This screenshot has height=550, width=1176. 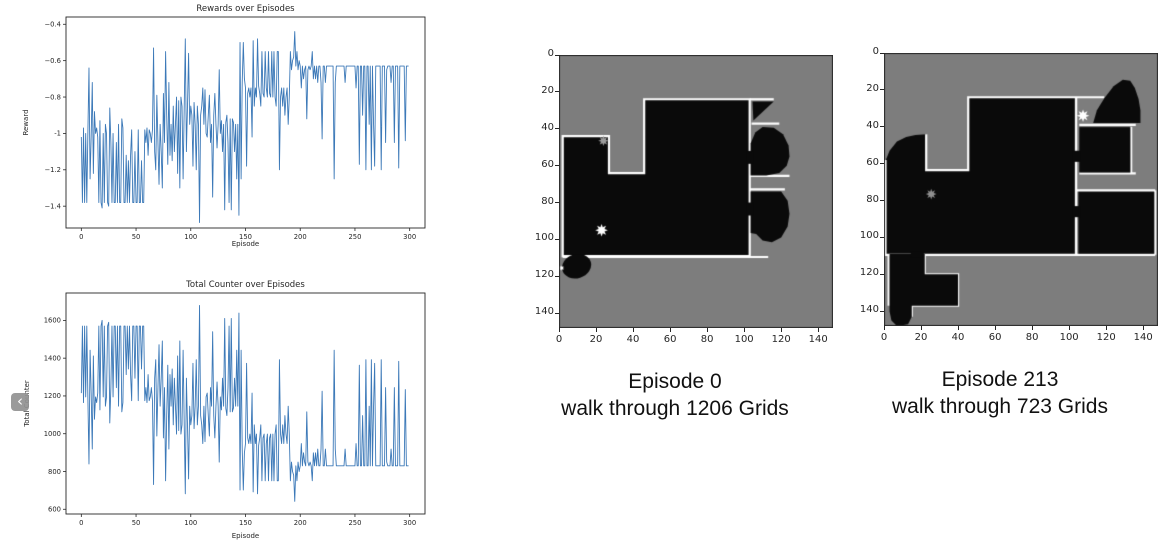 I want to click on svg-text: 1000, so click(x=52, y=434).